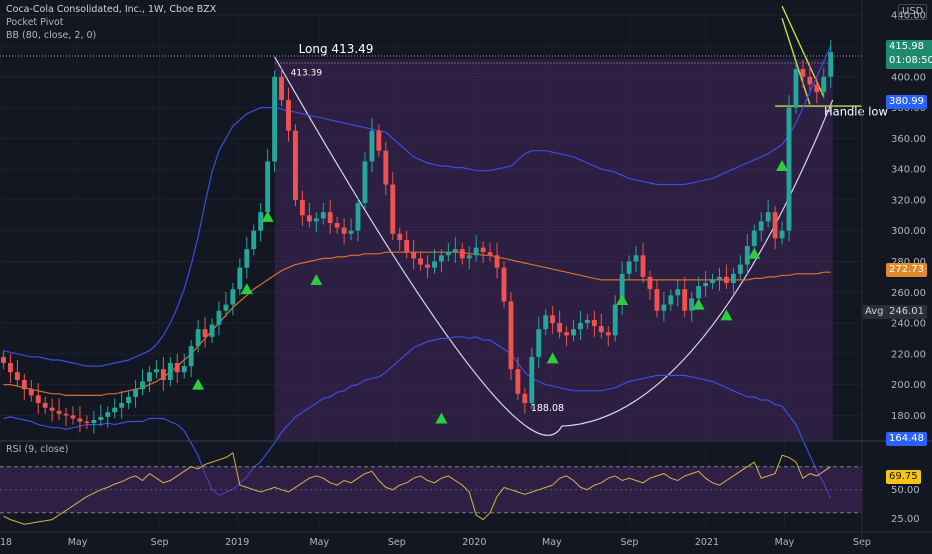  Describe the element at coordinates (908, 416) in the screenshot. I see `y-tick-label: 180.00` at that location.